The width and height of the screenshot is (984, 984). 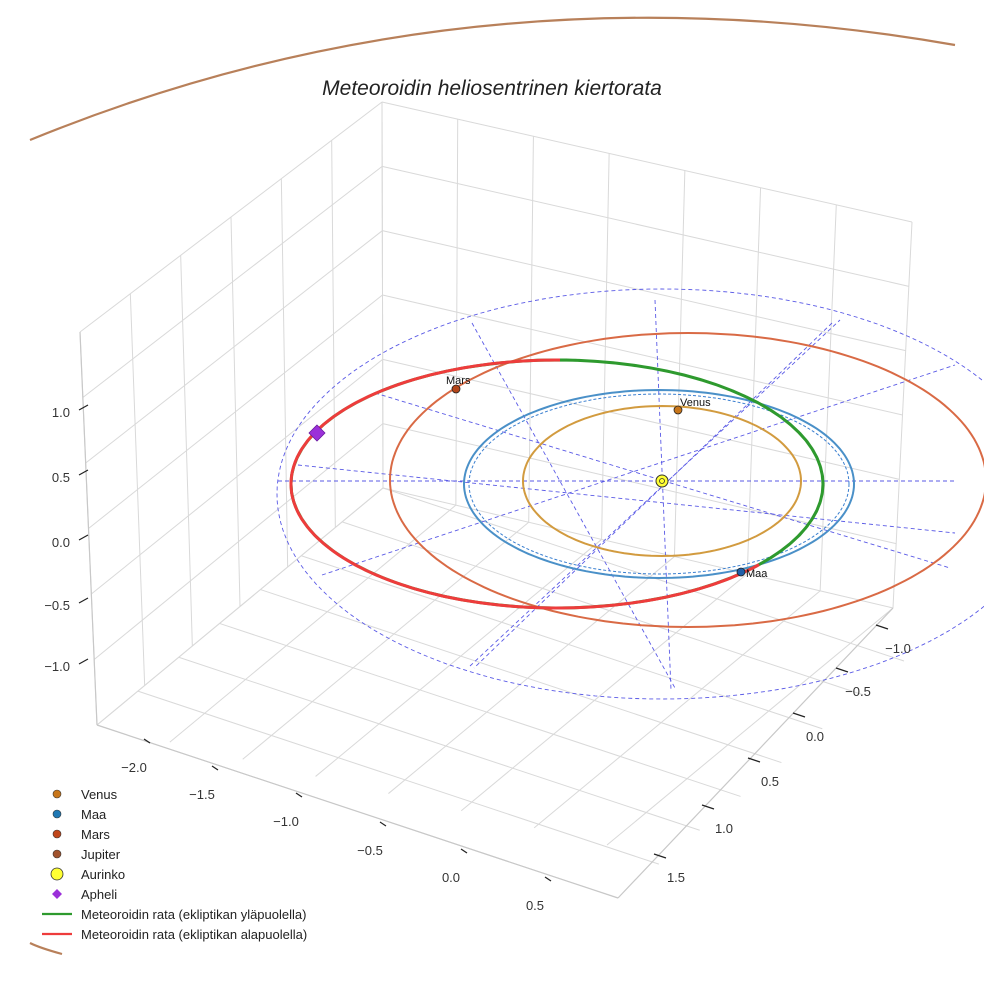 I want to click on z-tick-label: −0.5, so click(x=57, y=605).